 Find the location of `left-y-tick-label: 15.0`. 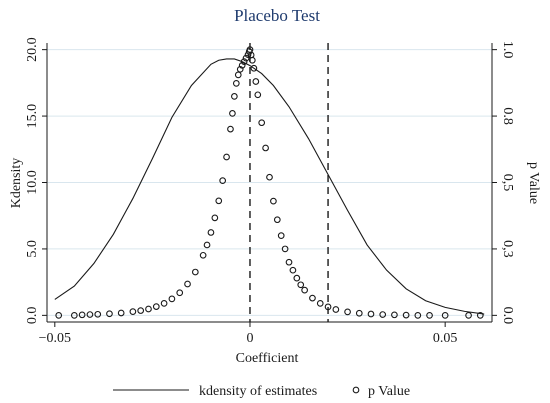

left-y-tick-label: 15.0 is located at coordinates (32, 116).